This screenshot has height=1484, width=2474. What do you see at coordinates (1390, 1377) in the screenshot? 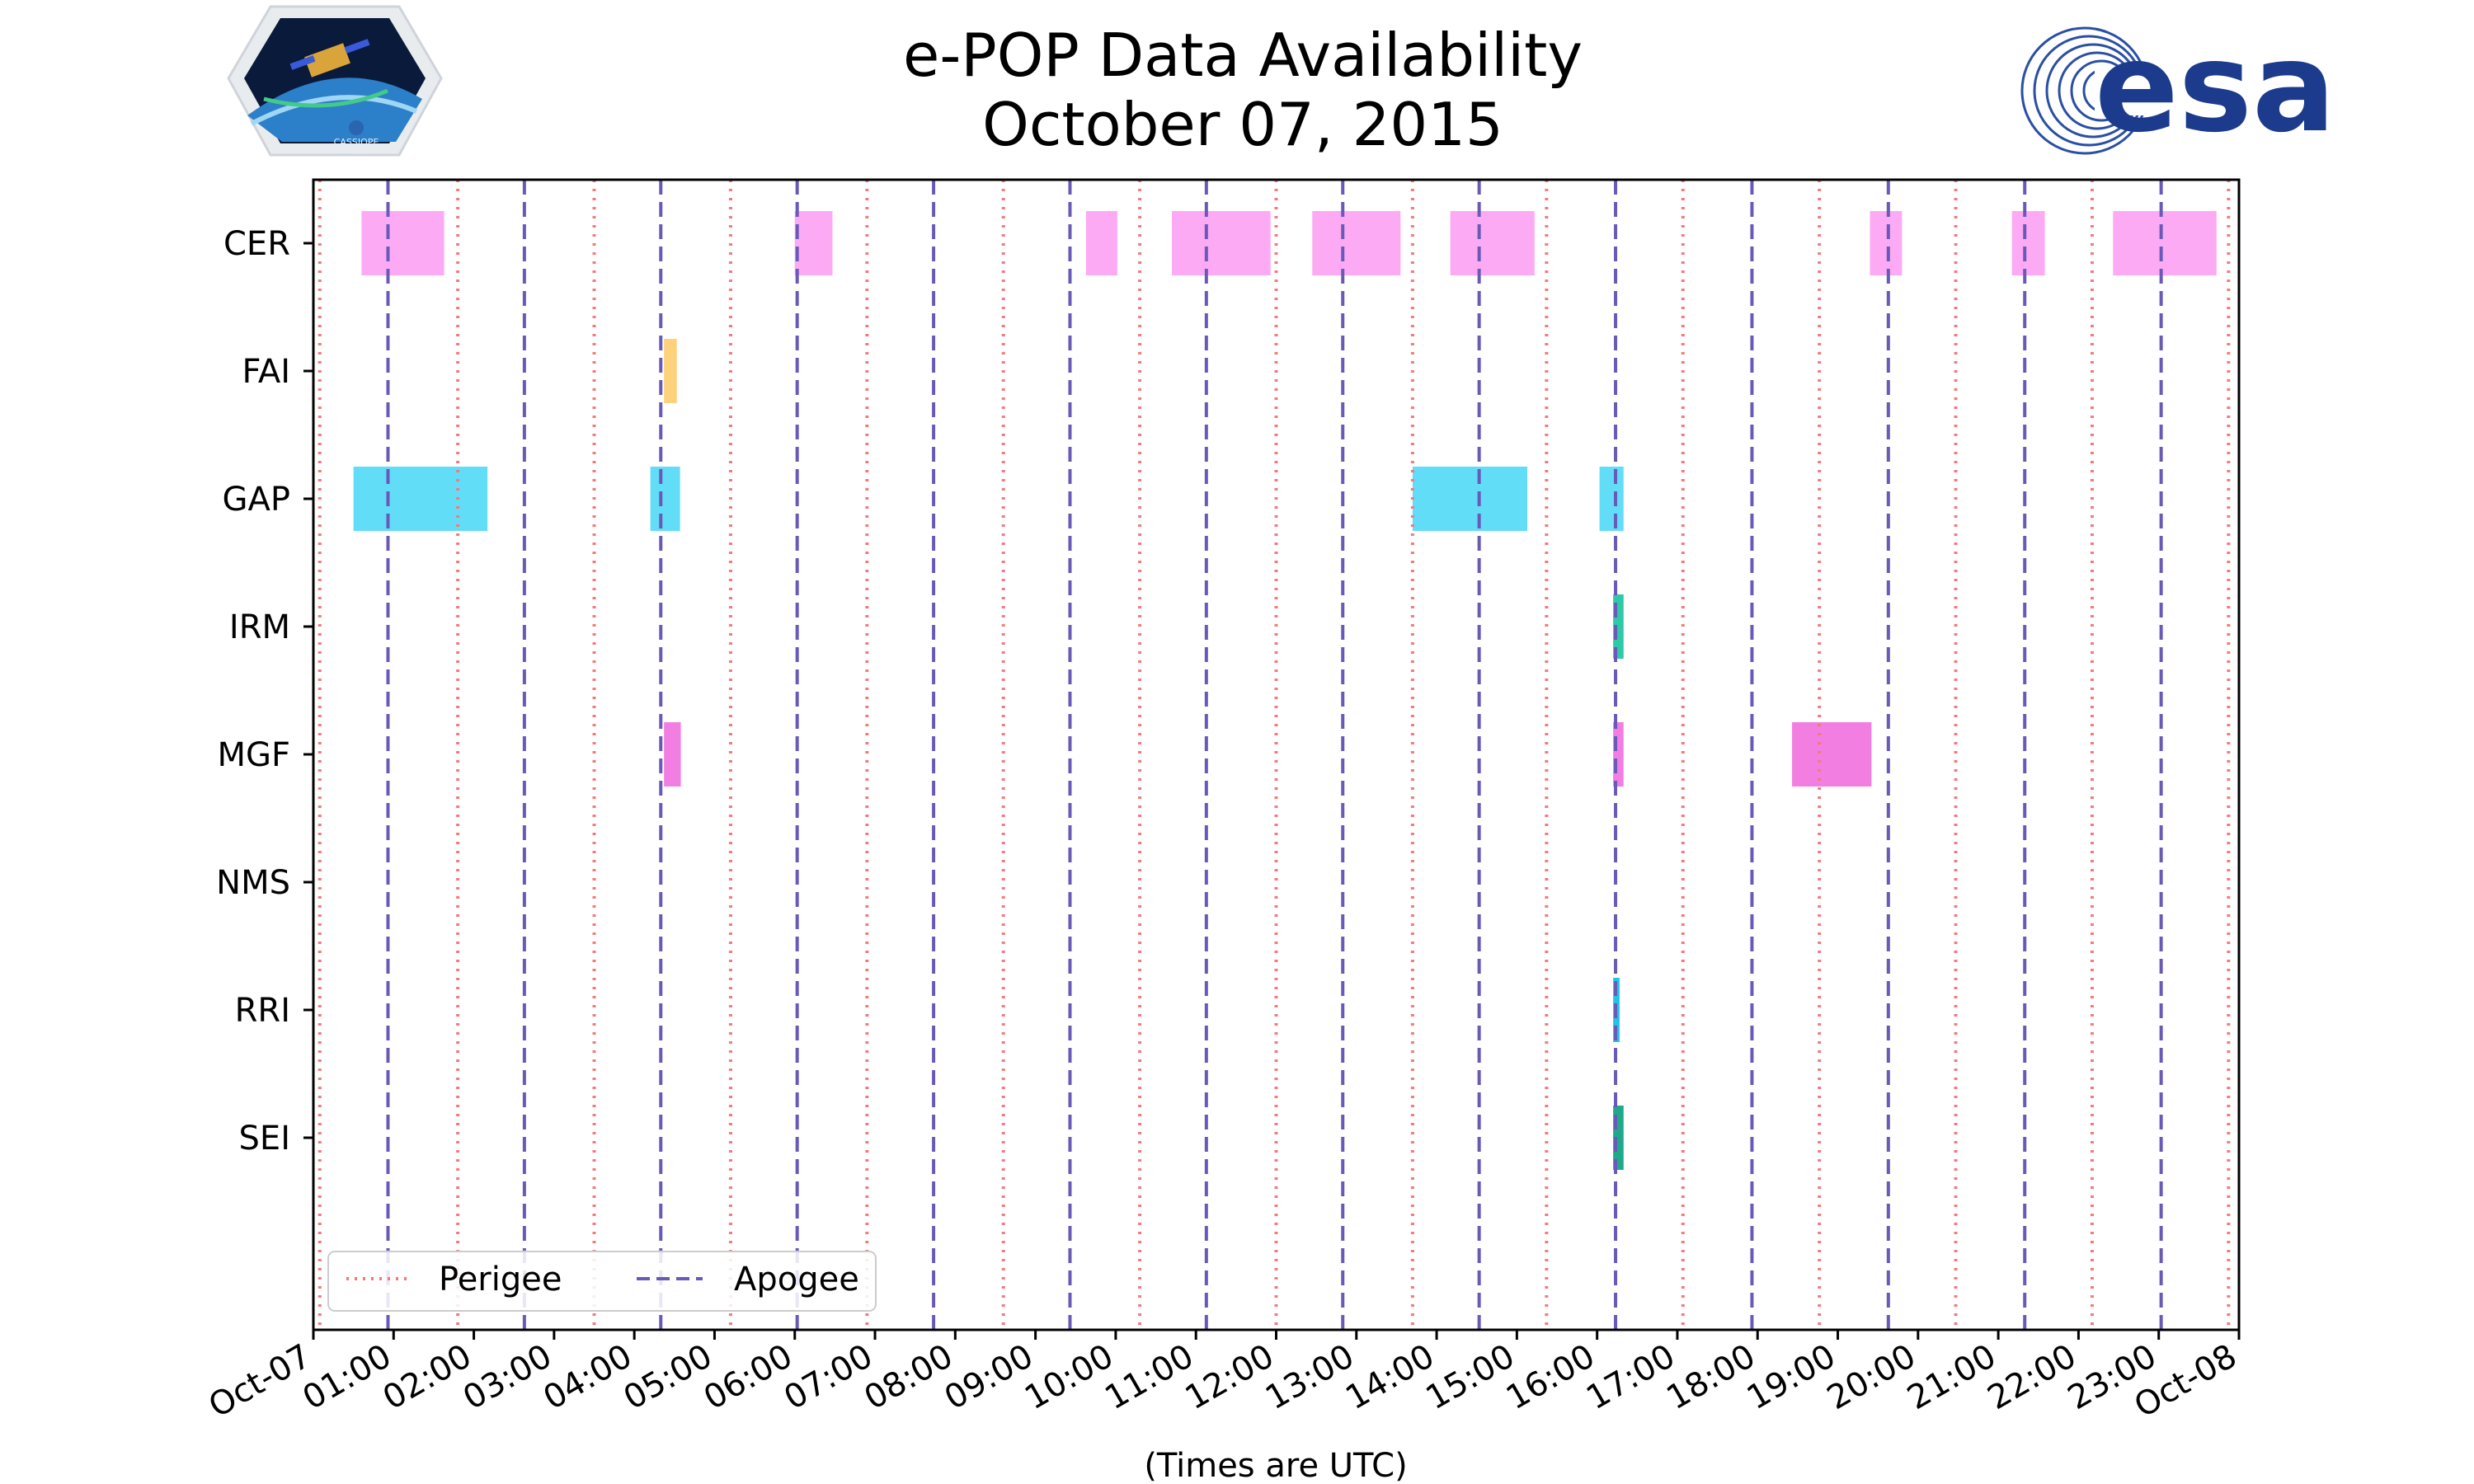
I see `x-tick-label-14: 14:00` at bounding box center [1390, 1377].